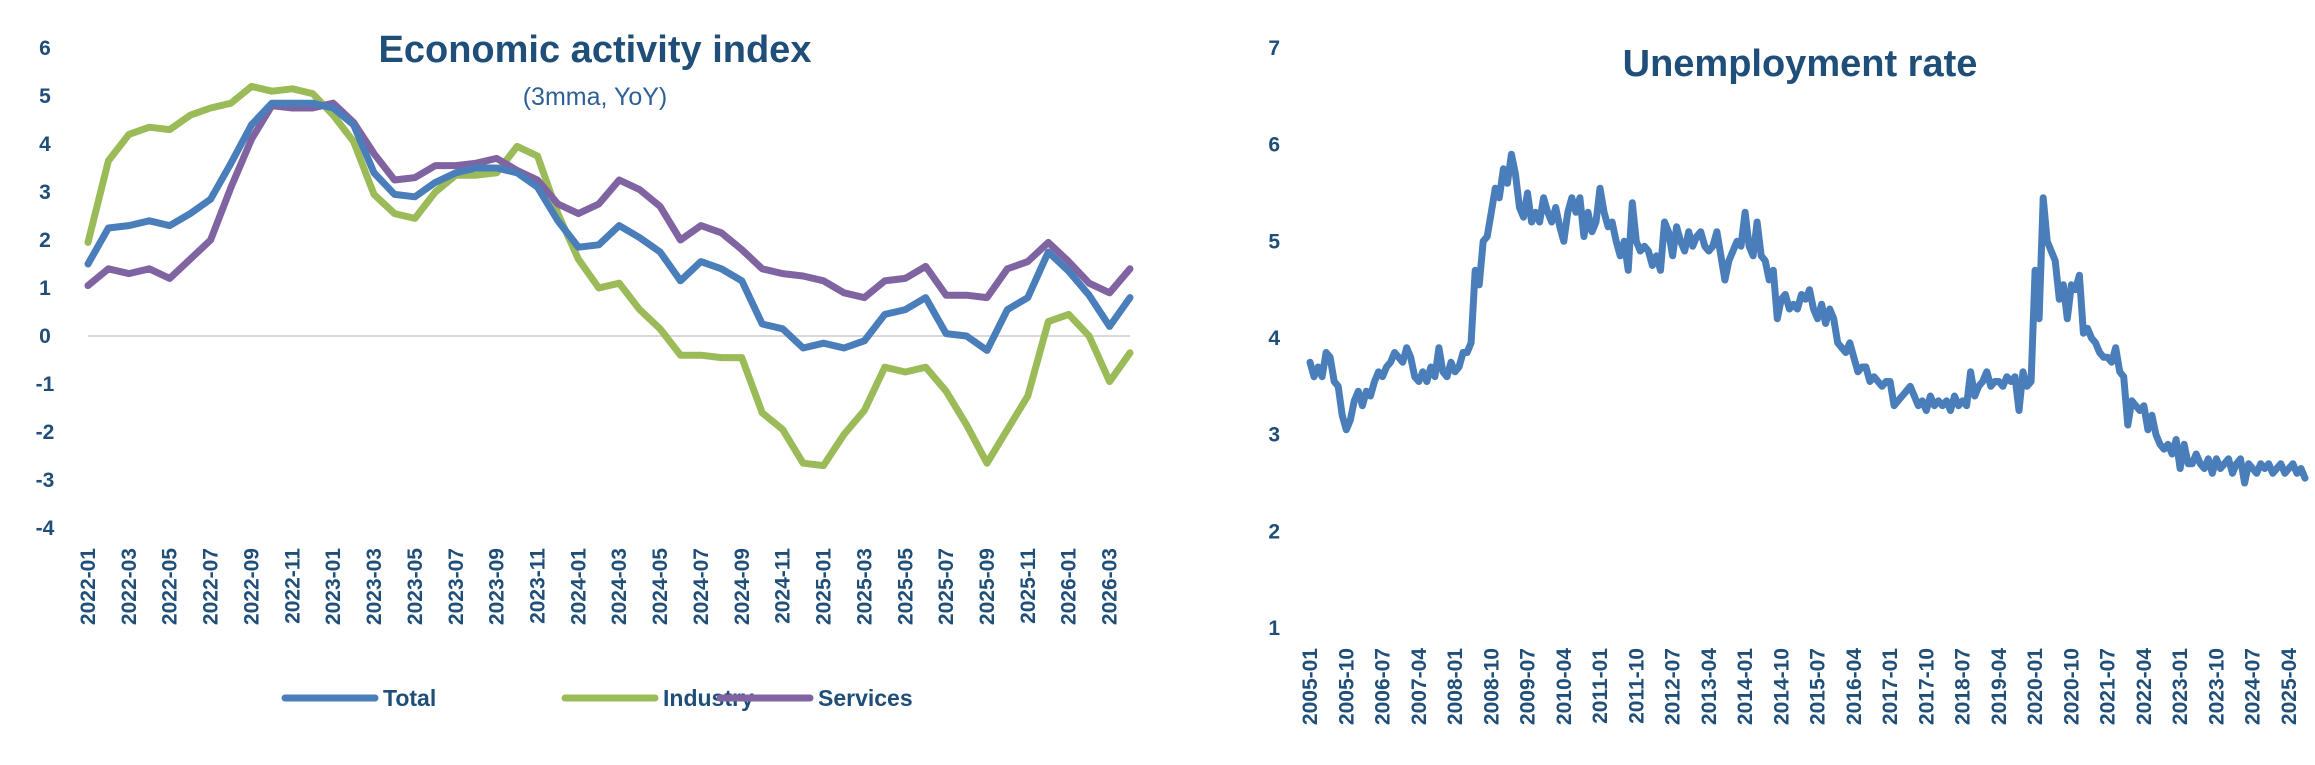 This screenshot has width=2315, height=765. I want to click on x-tick-label: 2025-07, so click(946, 586).